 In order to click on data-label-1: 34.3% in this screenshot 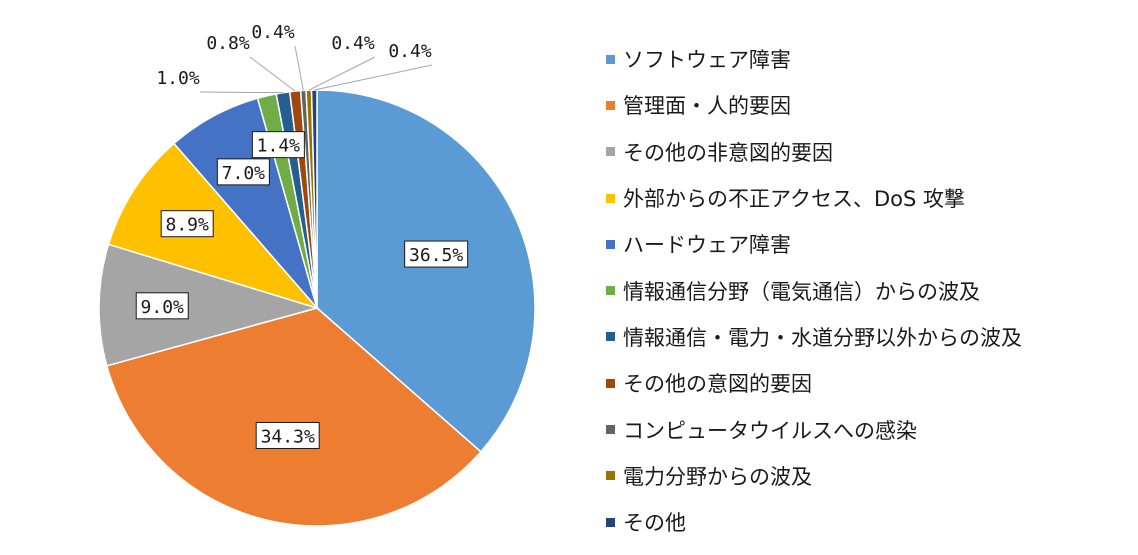, I will do `click(288, 436)`.